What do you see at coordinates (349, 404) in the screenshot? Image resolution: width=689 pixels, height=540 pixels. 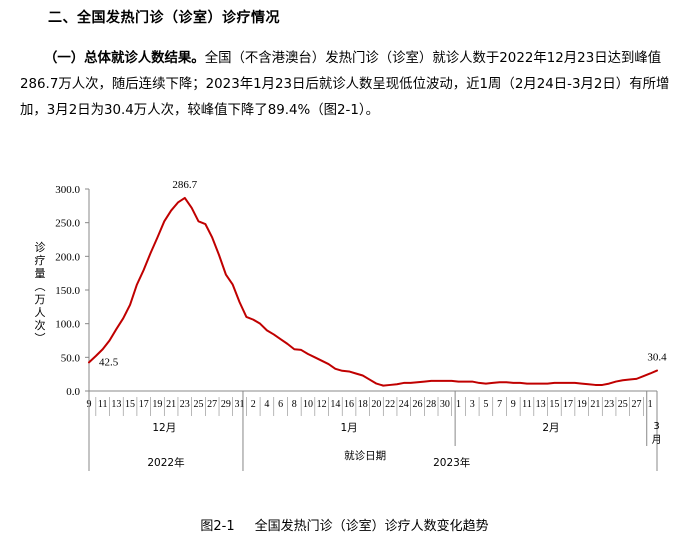 I see `x-tick-label: 16` at bounding box center [349, 404].